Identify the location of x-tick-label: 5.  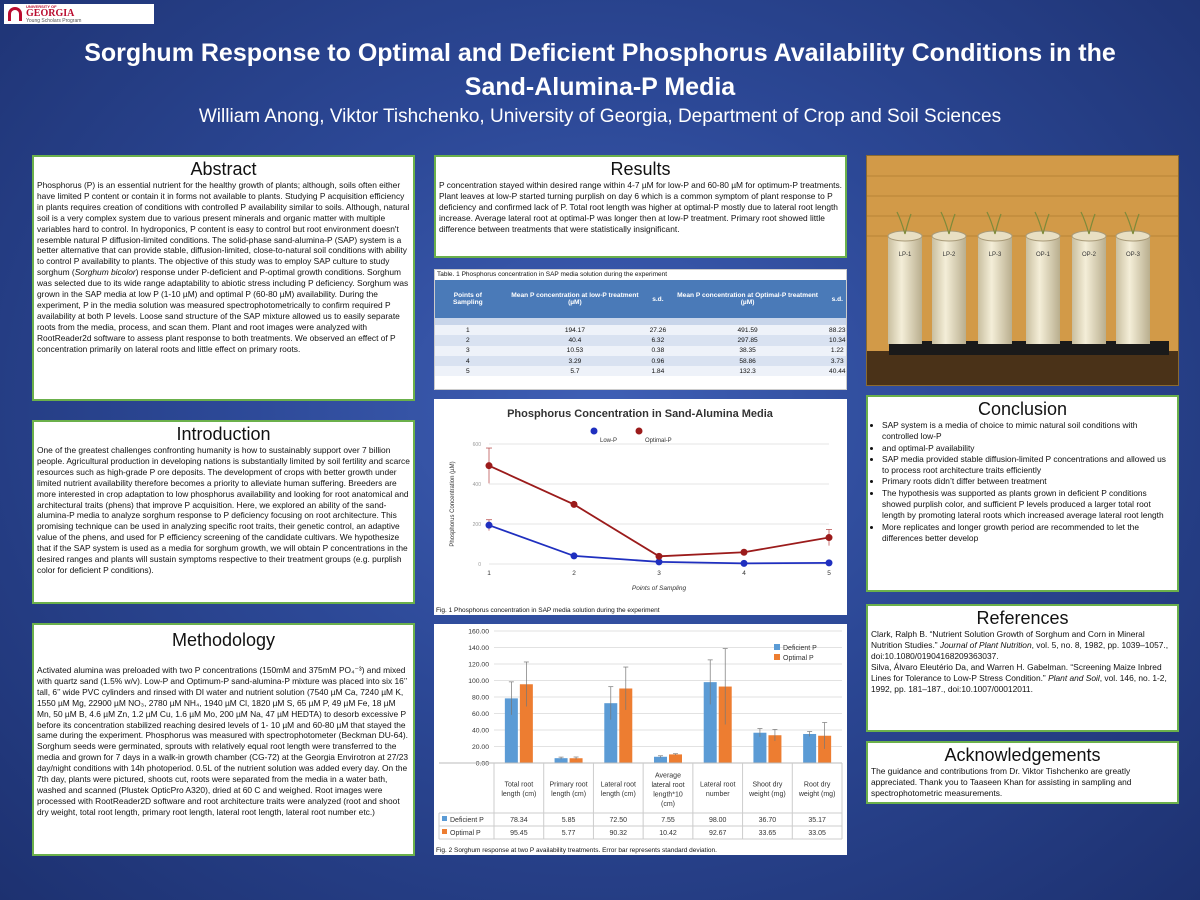
(829, 573).